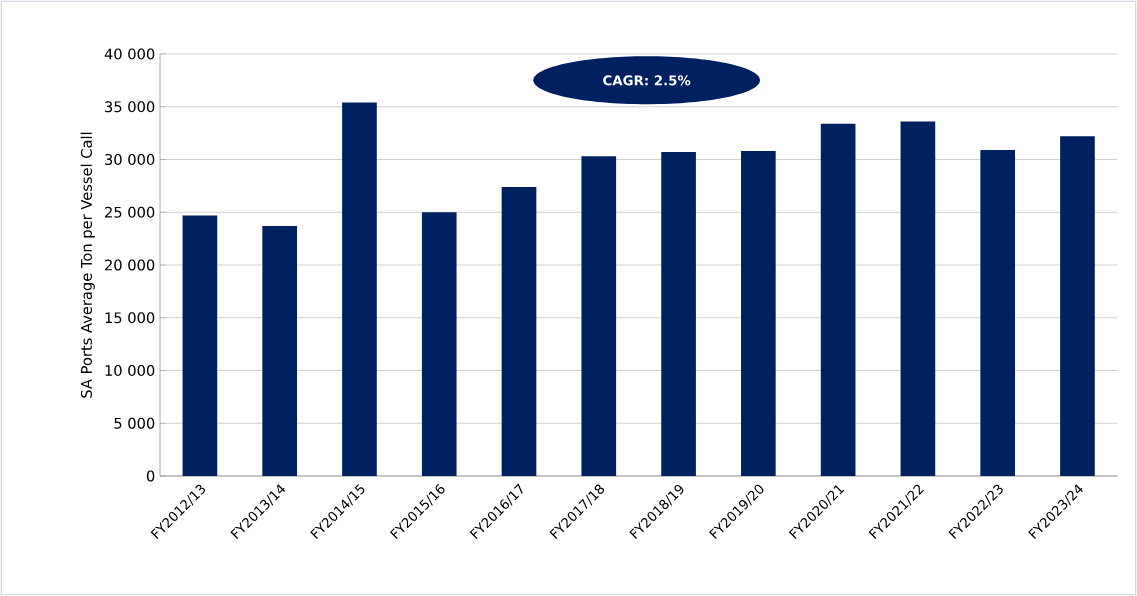 The height and width of the screenshot is (596, 1137). What do you see at coordinates (130, 159) in the screenshot?
I see `y-tick-label: 30 000` at bounding box center [130, 159].